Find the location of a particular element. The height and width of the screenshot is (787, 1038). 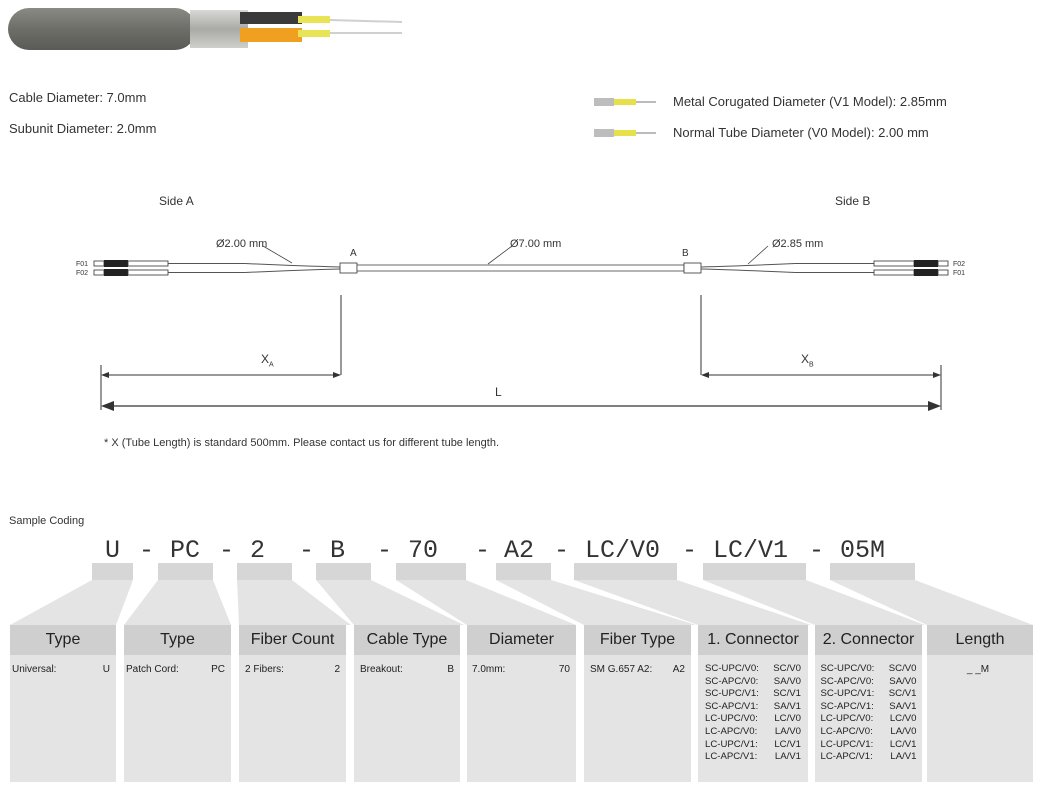

code-seg-2: 2 is located at coordinates (258, 550).